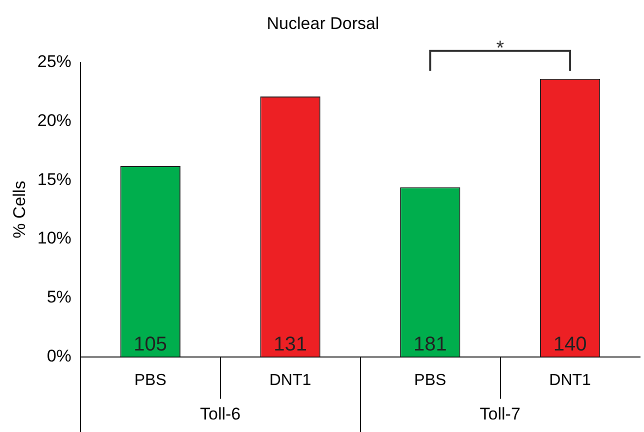  What do you see at coordinates (220, 414) in the screenshot?
I see `text: Toll-6` at bounding box center [220, 414].